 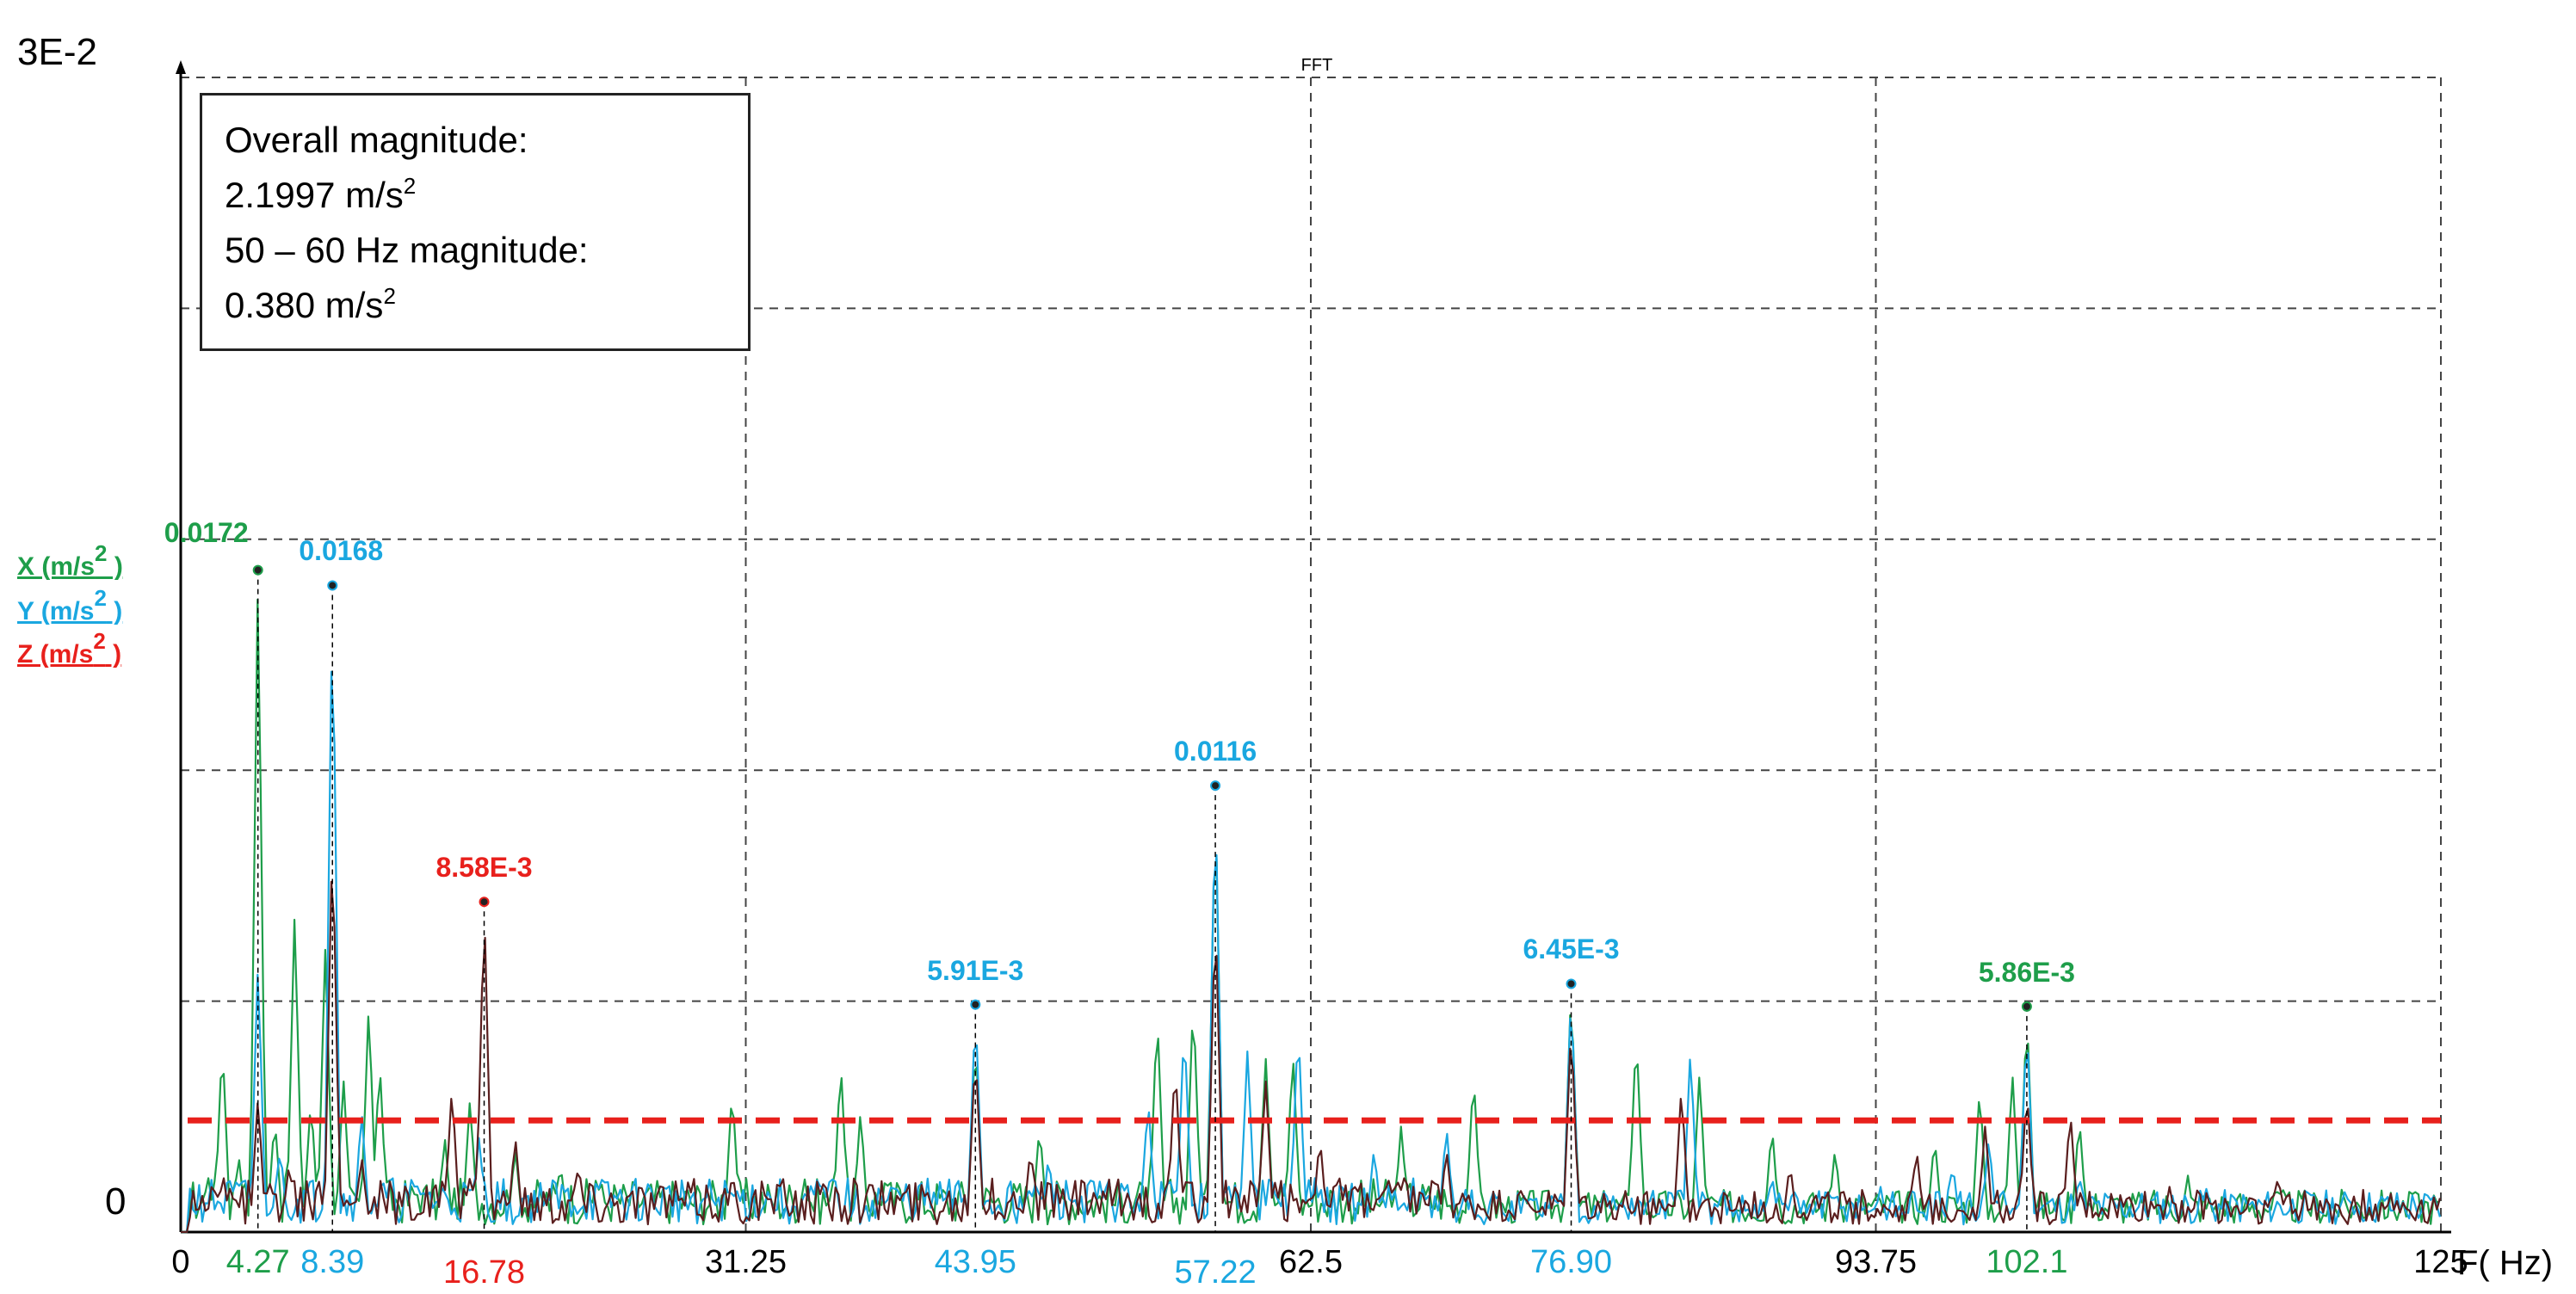 What do you see at coordinates (746, 1262) in the screenshot?
I see `x-tick-label: 31.25` at bounding box center [746, 1262].